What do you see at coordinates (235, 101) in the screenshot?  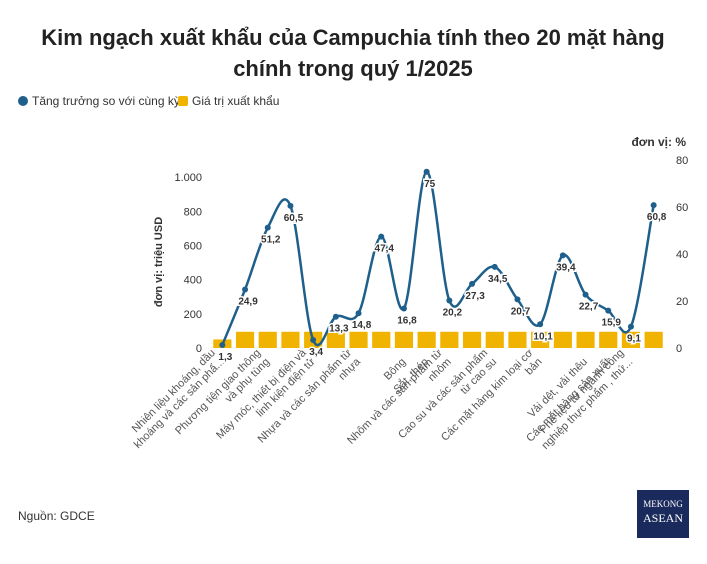 I see `legend-label: Giá trị xuất khẩu` at bounding box center [235, 101].